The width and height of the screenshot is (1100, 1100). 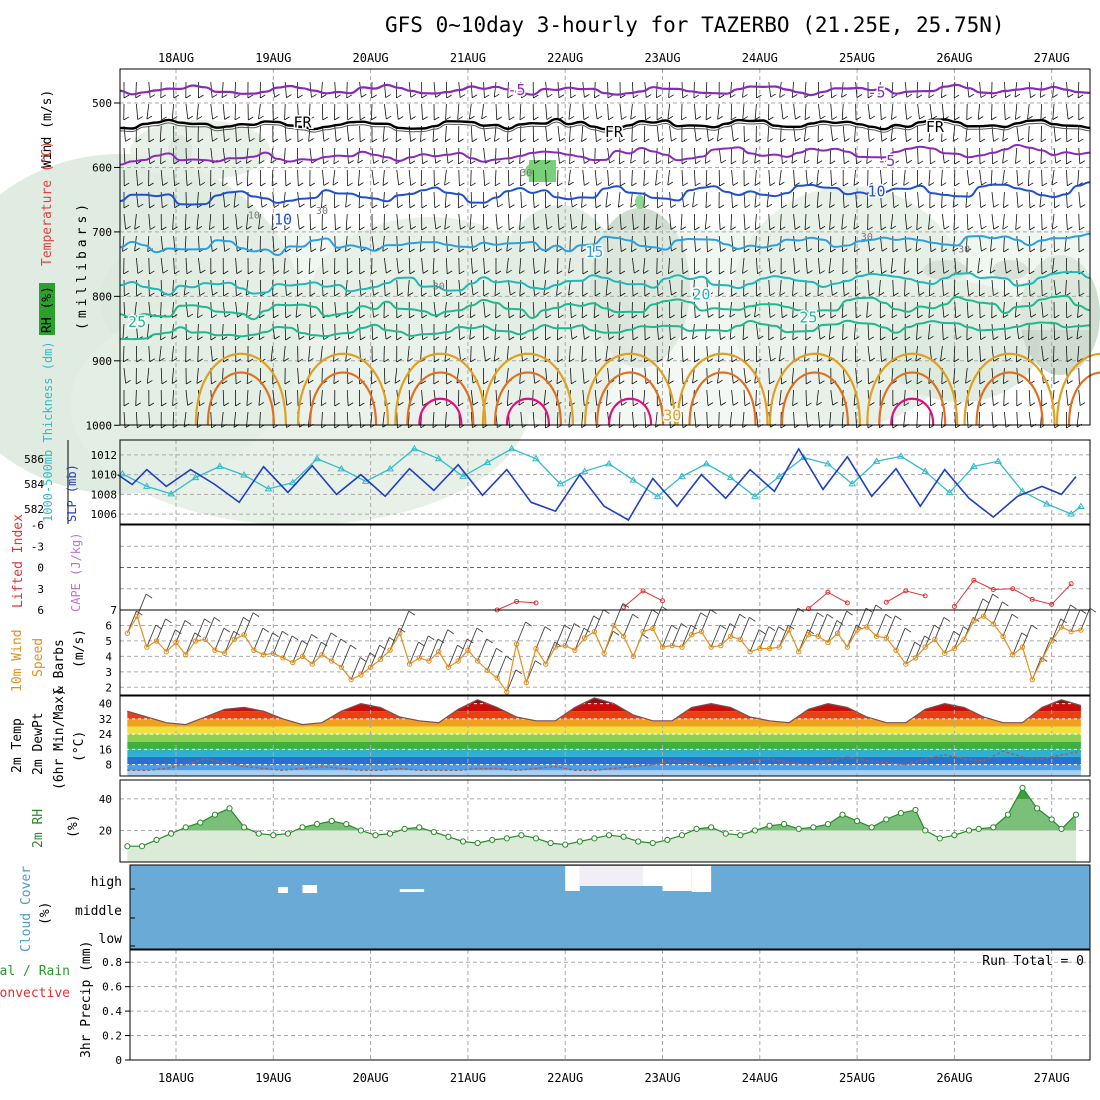 What do you see at coordinates (517, 601) in the screenshot?
I see `lifted-index-point` at bounding box center [517, 601].